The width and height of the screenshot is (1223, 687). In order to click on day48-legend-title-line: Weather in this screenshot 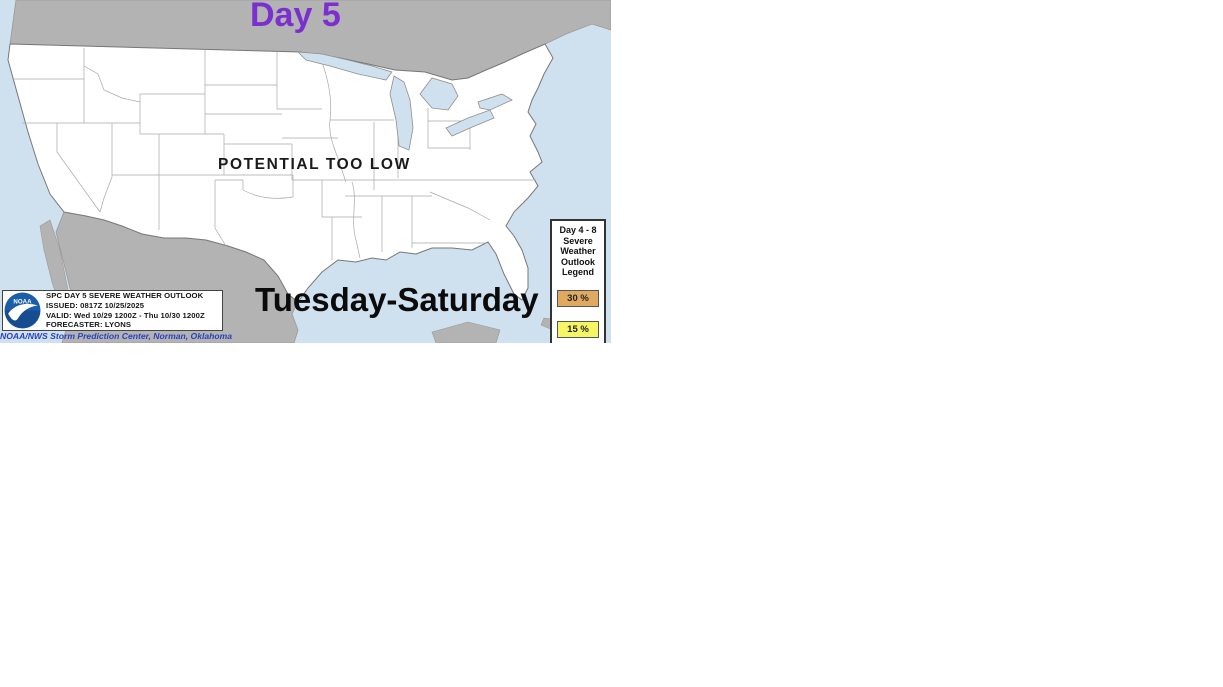, I will do `click(578, 251)`.